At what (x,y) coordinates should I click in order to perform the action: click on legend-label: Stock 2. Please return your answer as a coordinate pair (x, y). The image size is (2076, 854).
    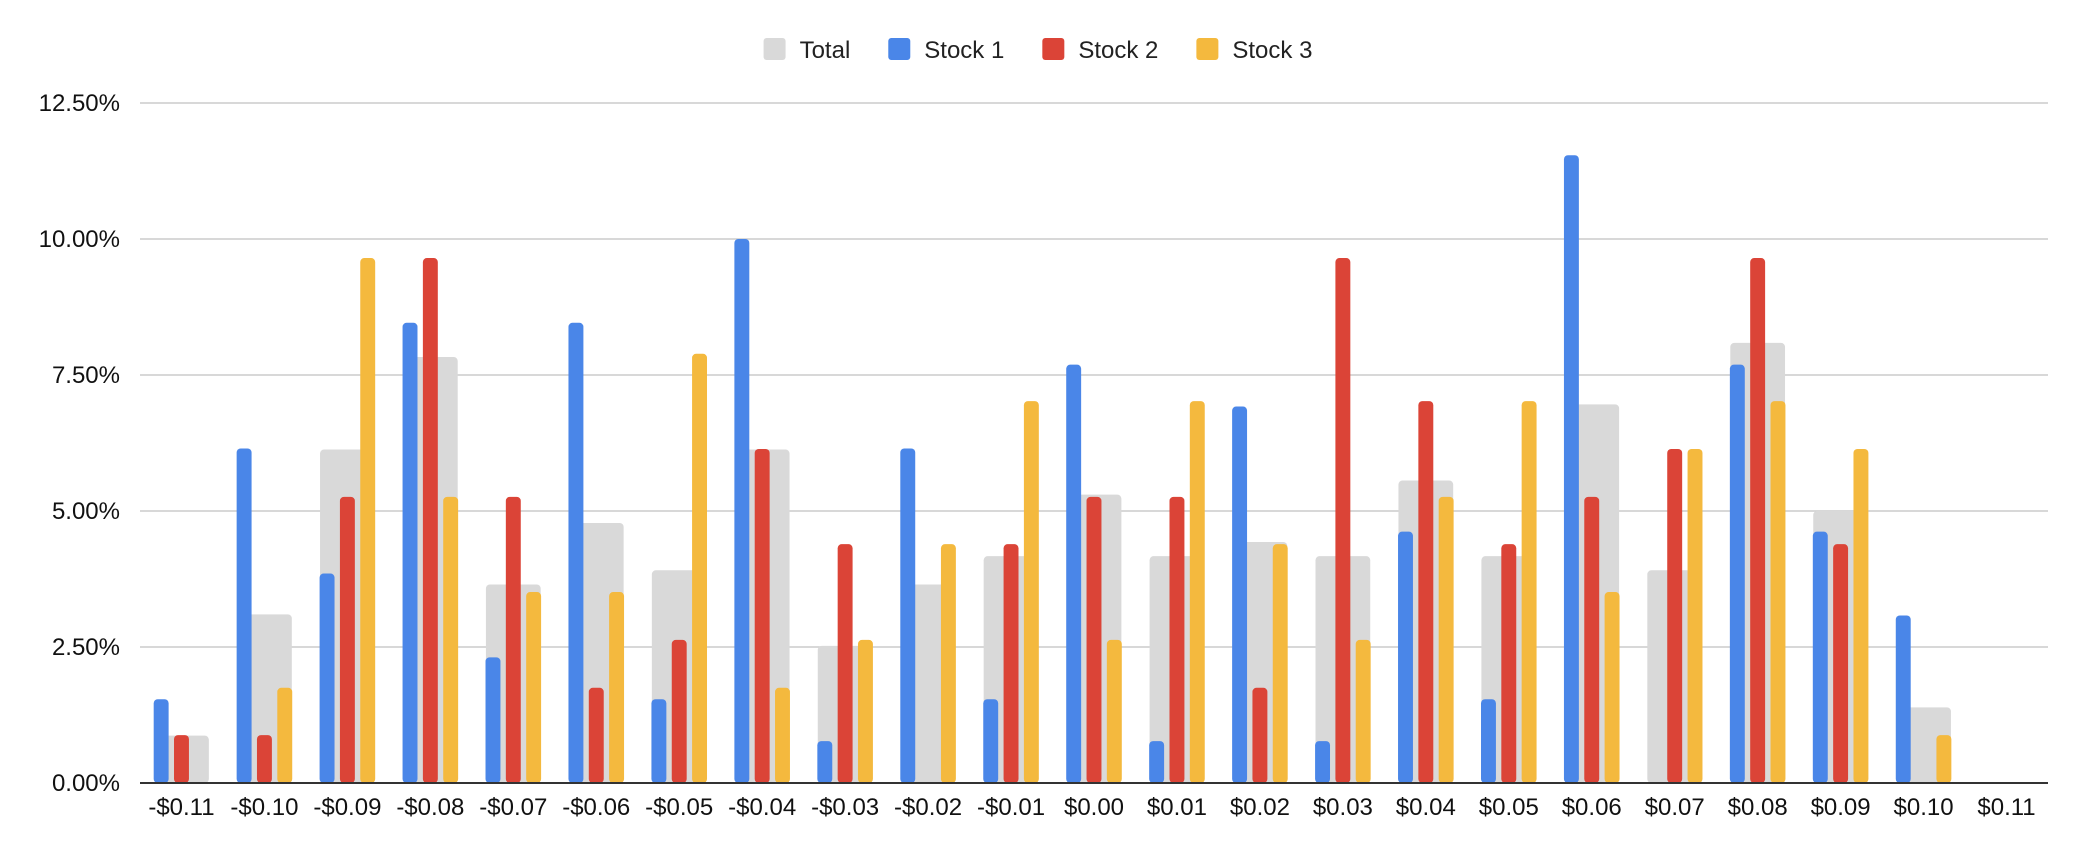
    Looking at the image, I should click on (1118, 50).